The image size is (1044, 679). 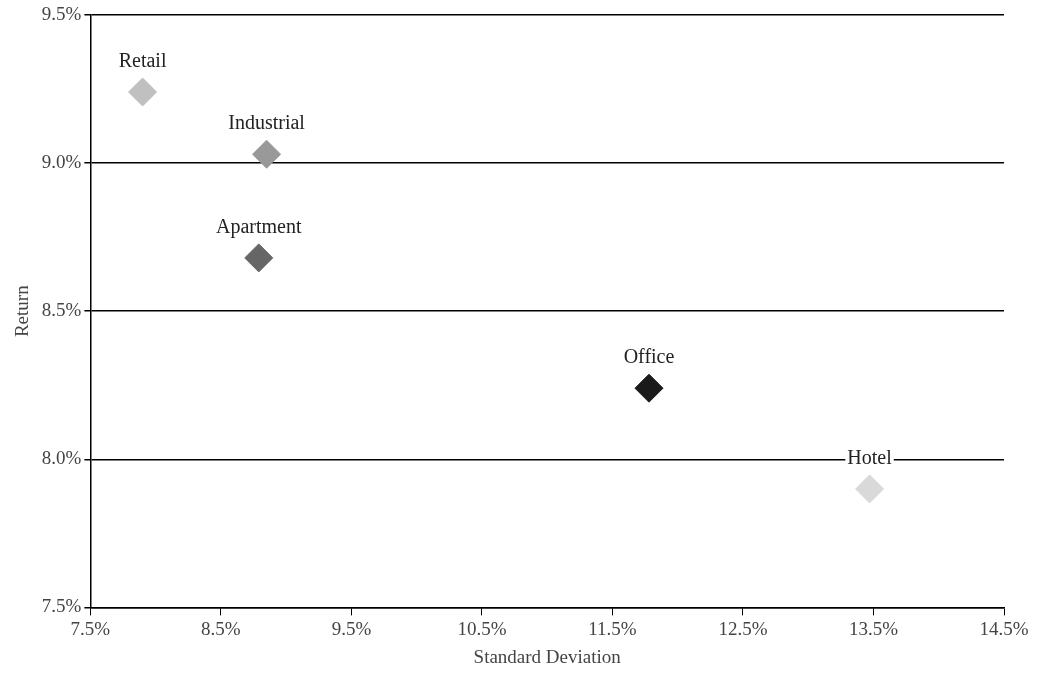 I want to click on y-tick-label: 7.5%, so click(x=61, y=606).